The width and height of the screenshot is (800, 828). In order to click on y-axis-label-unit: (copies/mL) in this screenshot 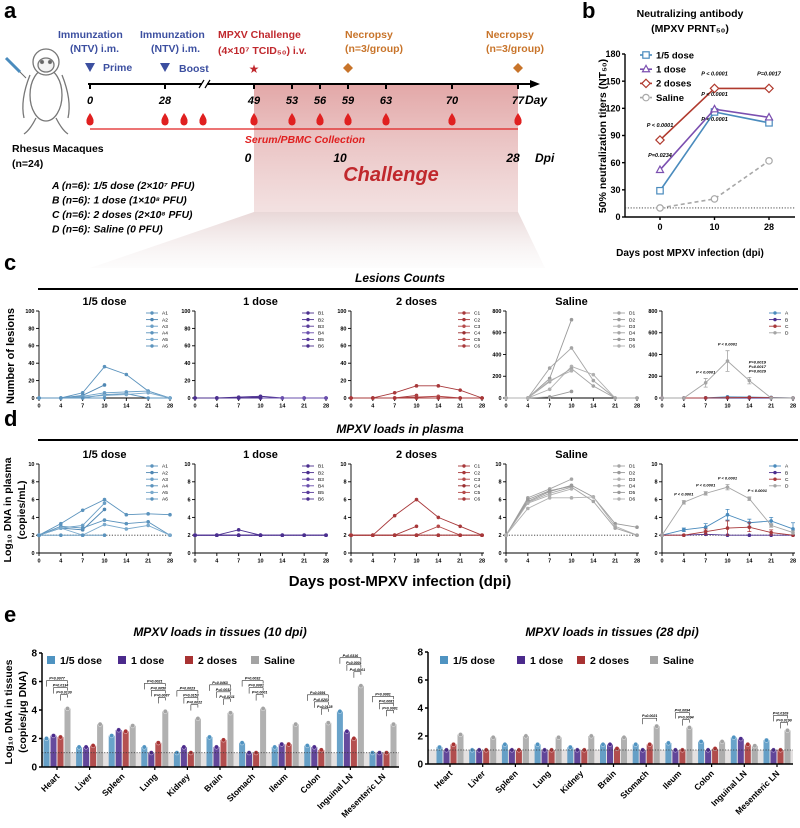, I will do `click(22, 510)`.